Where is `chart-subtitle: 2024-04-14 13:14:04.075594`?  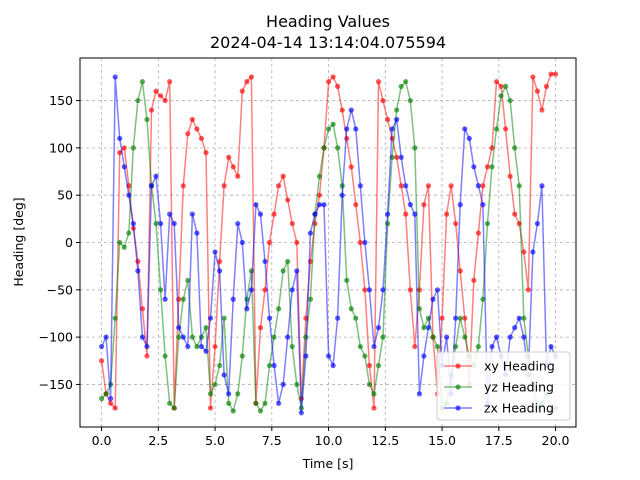 chart-subtitle: 2024-04-14 13:14:04.075594 is located at coordinates (328, 42).